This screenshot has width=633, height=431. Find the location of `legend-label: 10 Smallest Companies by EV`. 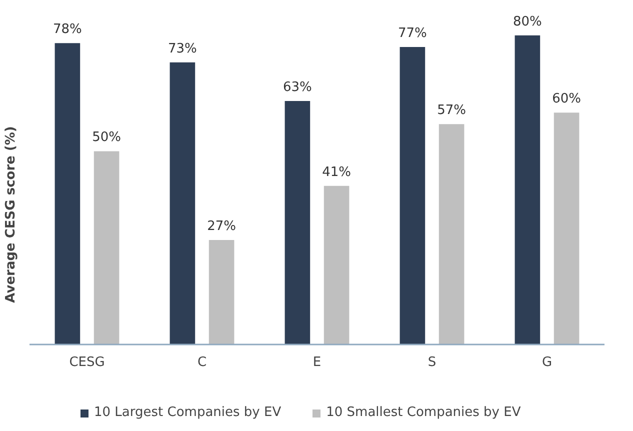

legend-label: 10 Smallest Companies by EV is located at coordinates (423, 412).